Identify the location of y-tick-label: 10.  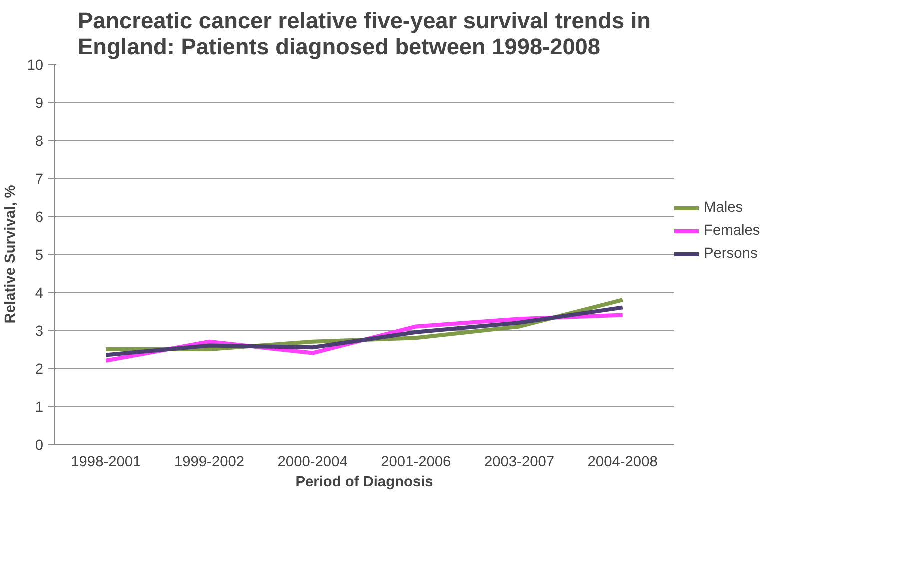
(35, 66).